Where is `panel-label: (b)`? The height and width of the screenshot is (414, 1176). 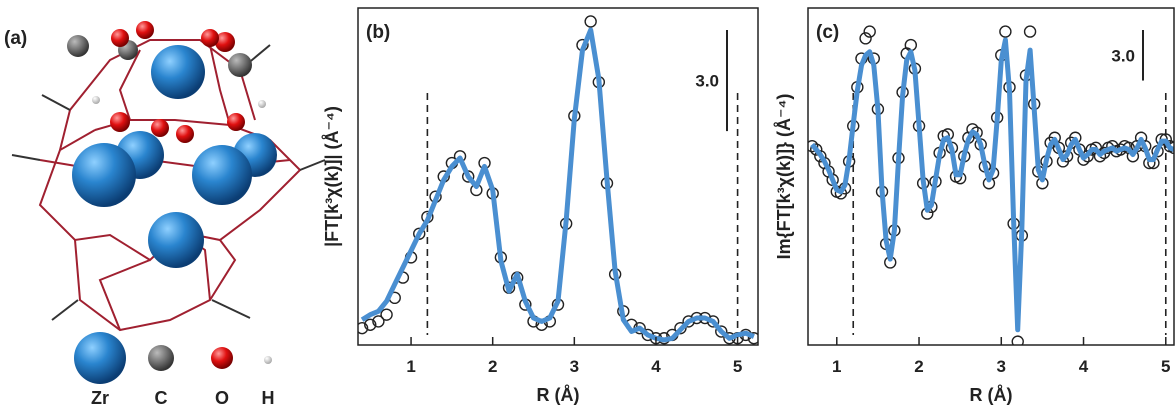 panel-label: (b) is located at coordinates (378, 32).